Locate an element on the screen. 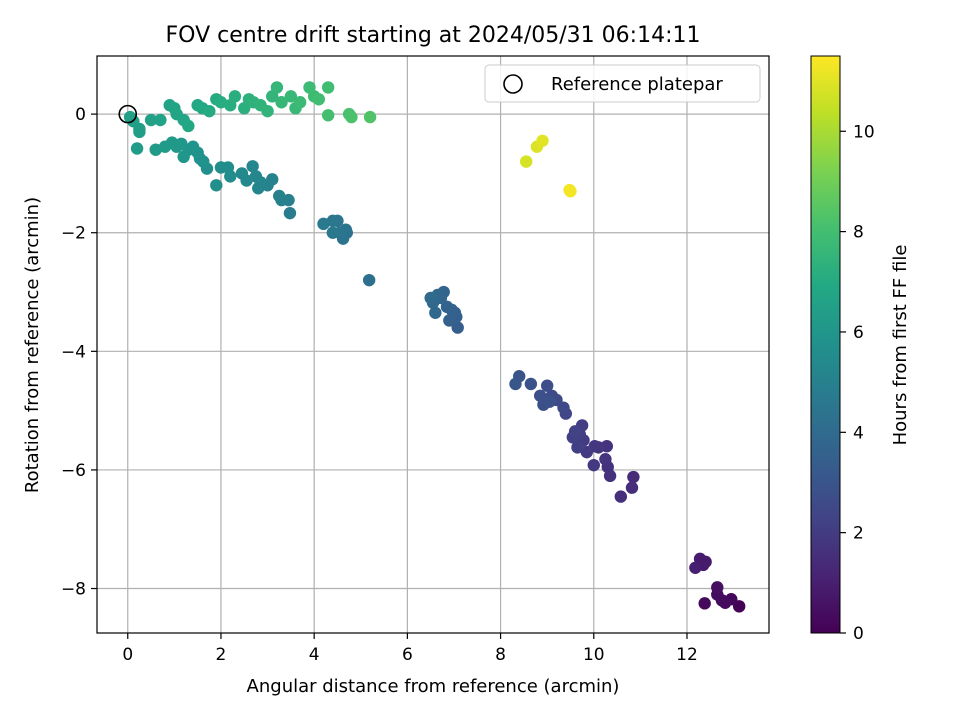 The height and width of the screenshot is (720, 960). legend: Reference platepar is located at coordinates (622, 83).